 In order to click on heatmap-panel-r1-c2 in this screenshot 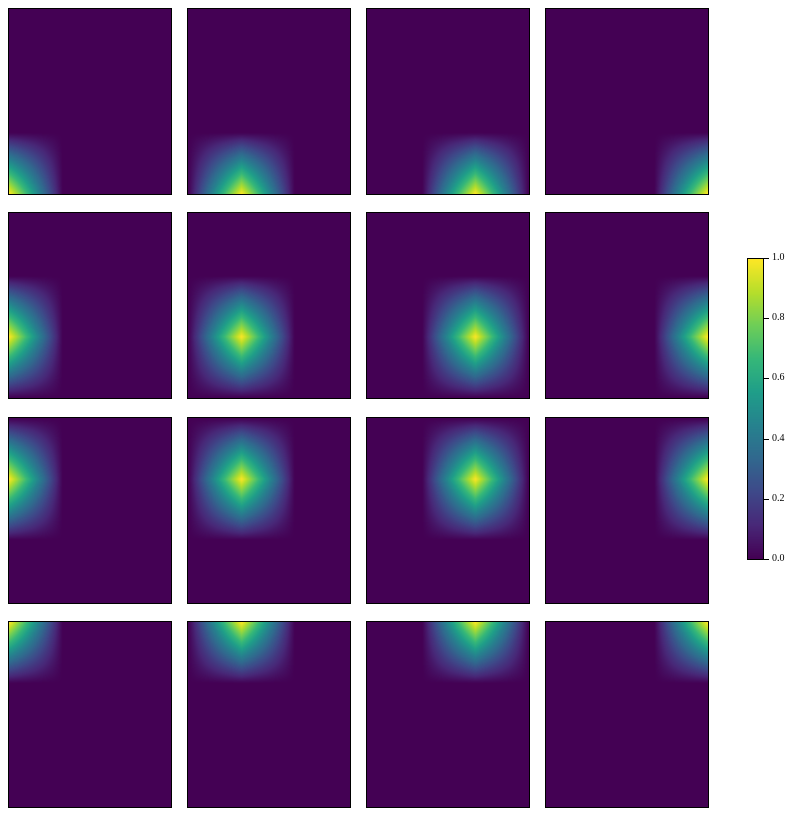, I will do `click(448, 305)`.